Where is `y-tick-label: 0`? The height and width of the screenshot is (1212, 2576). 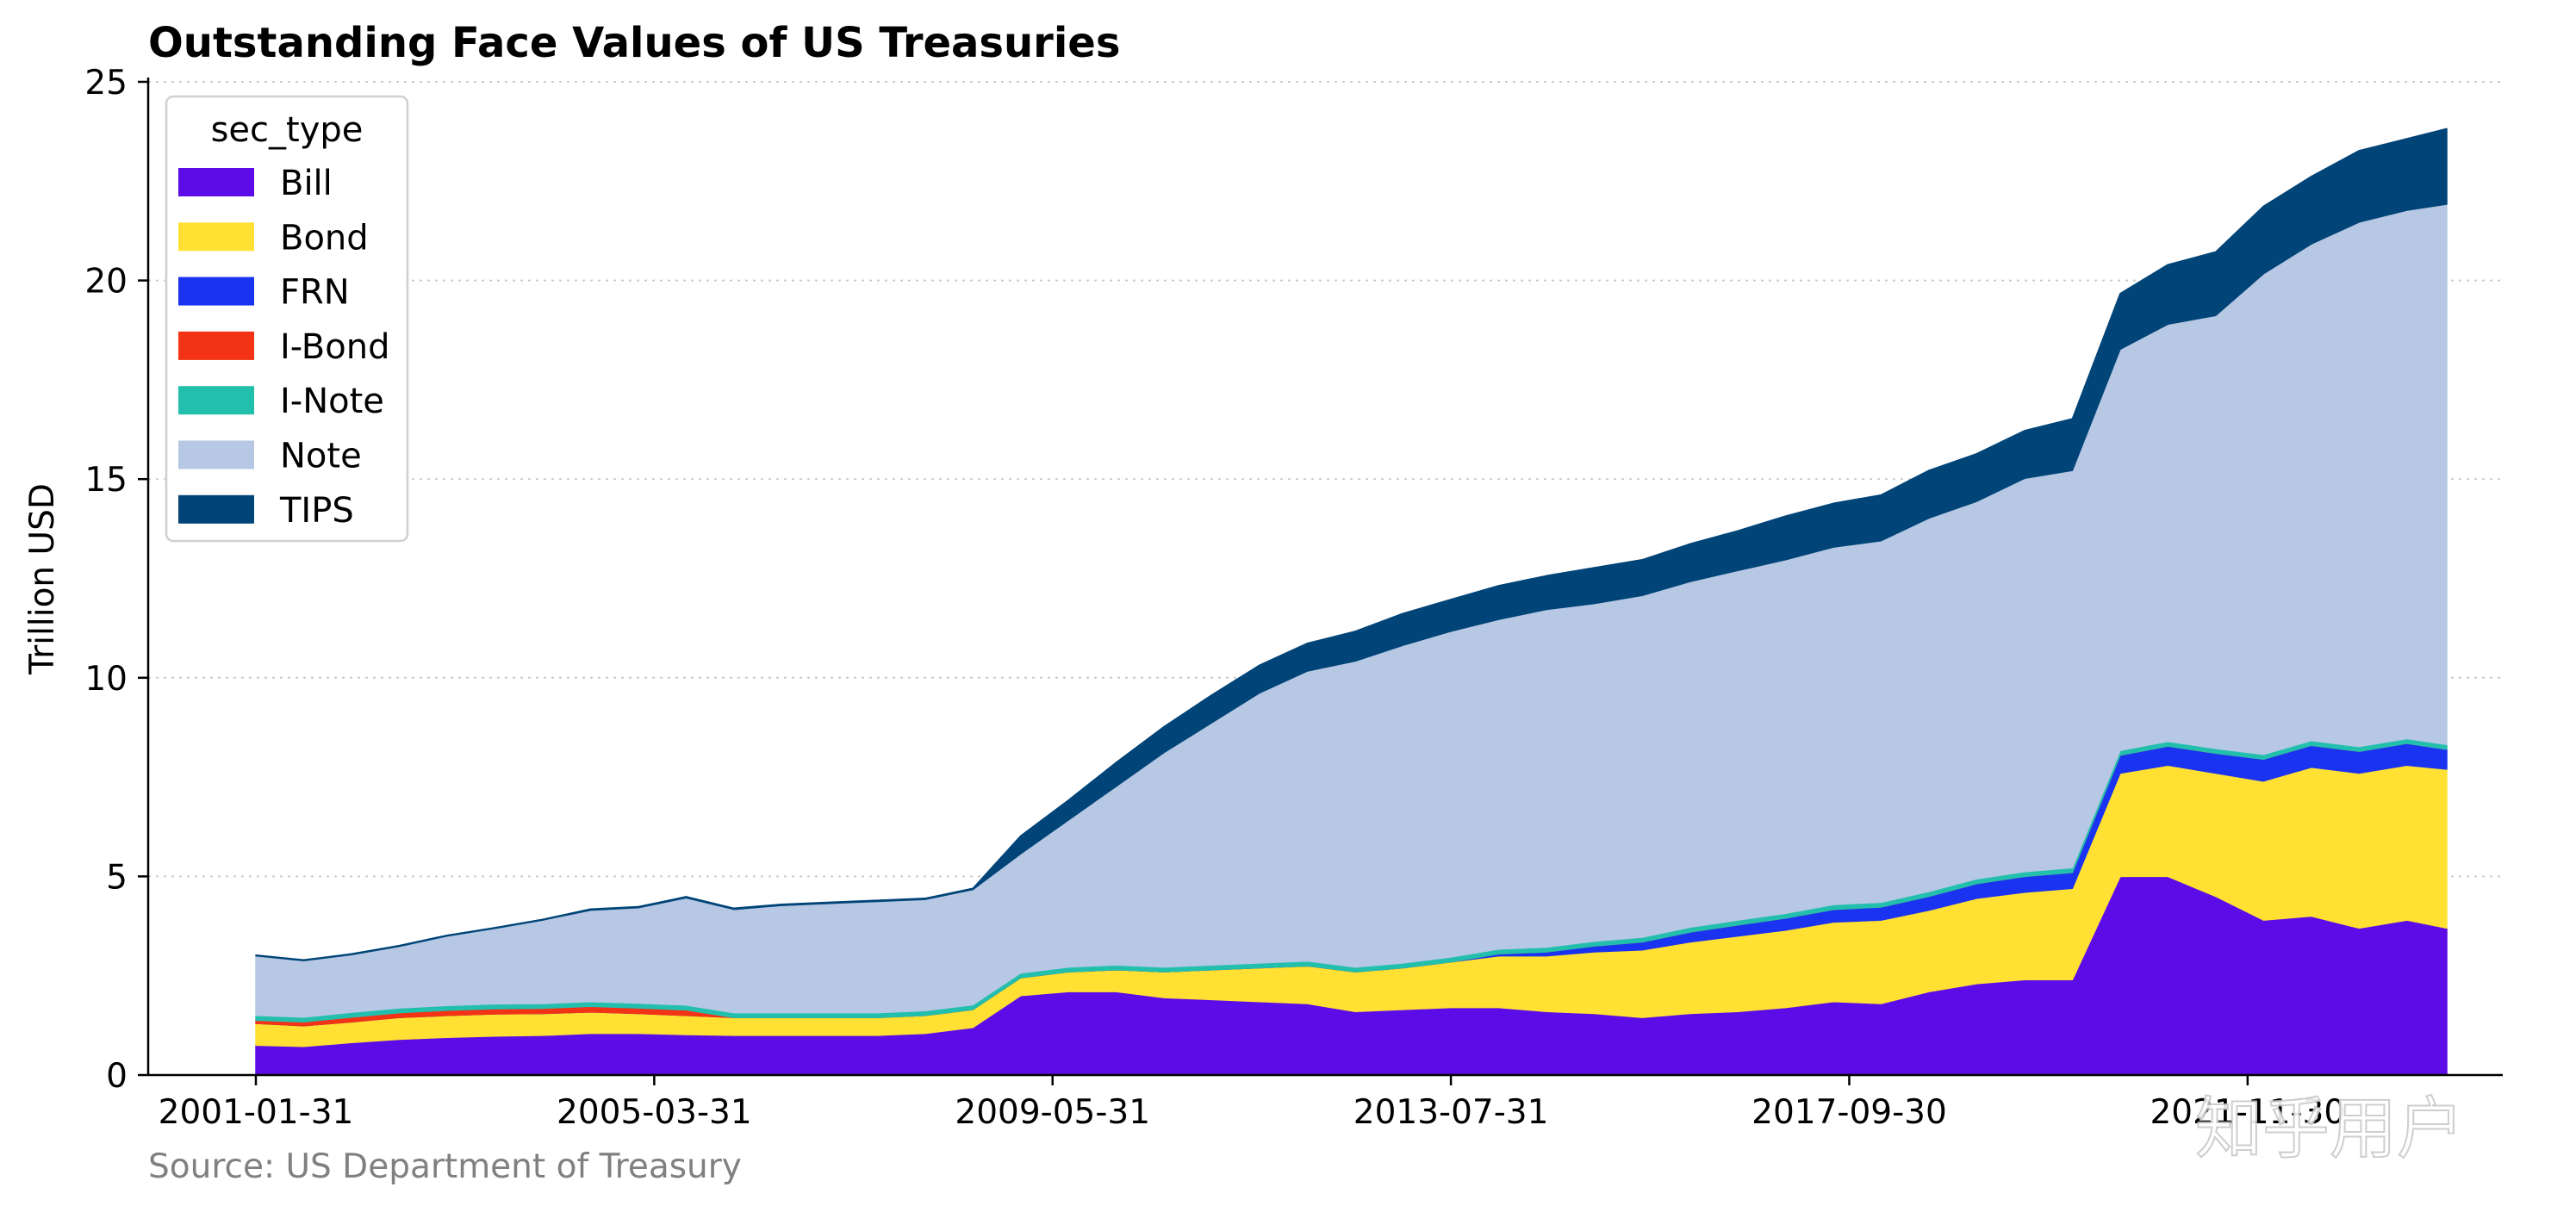
y-tick-label: 0 is located at coordinates (117, 1076).